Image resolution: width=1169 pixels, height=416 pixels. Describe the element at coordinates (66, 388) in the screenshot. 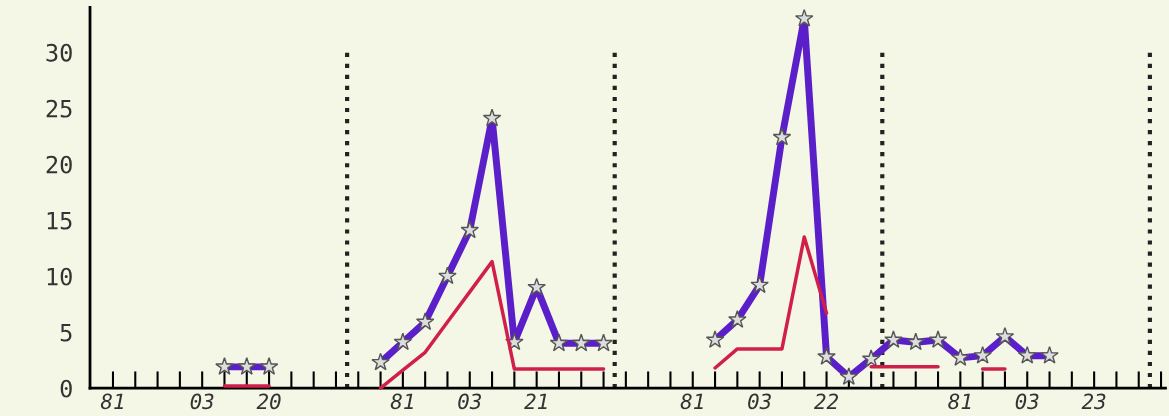

I see `y-tick-label: 0` at that location.